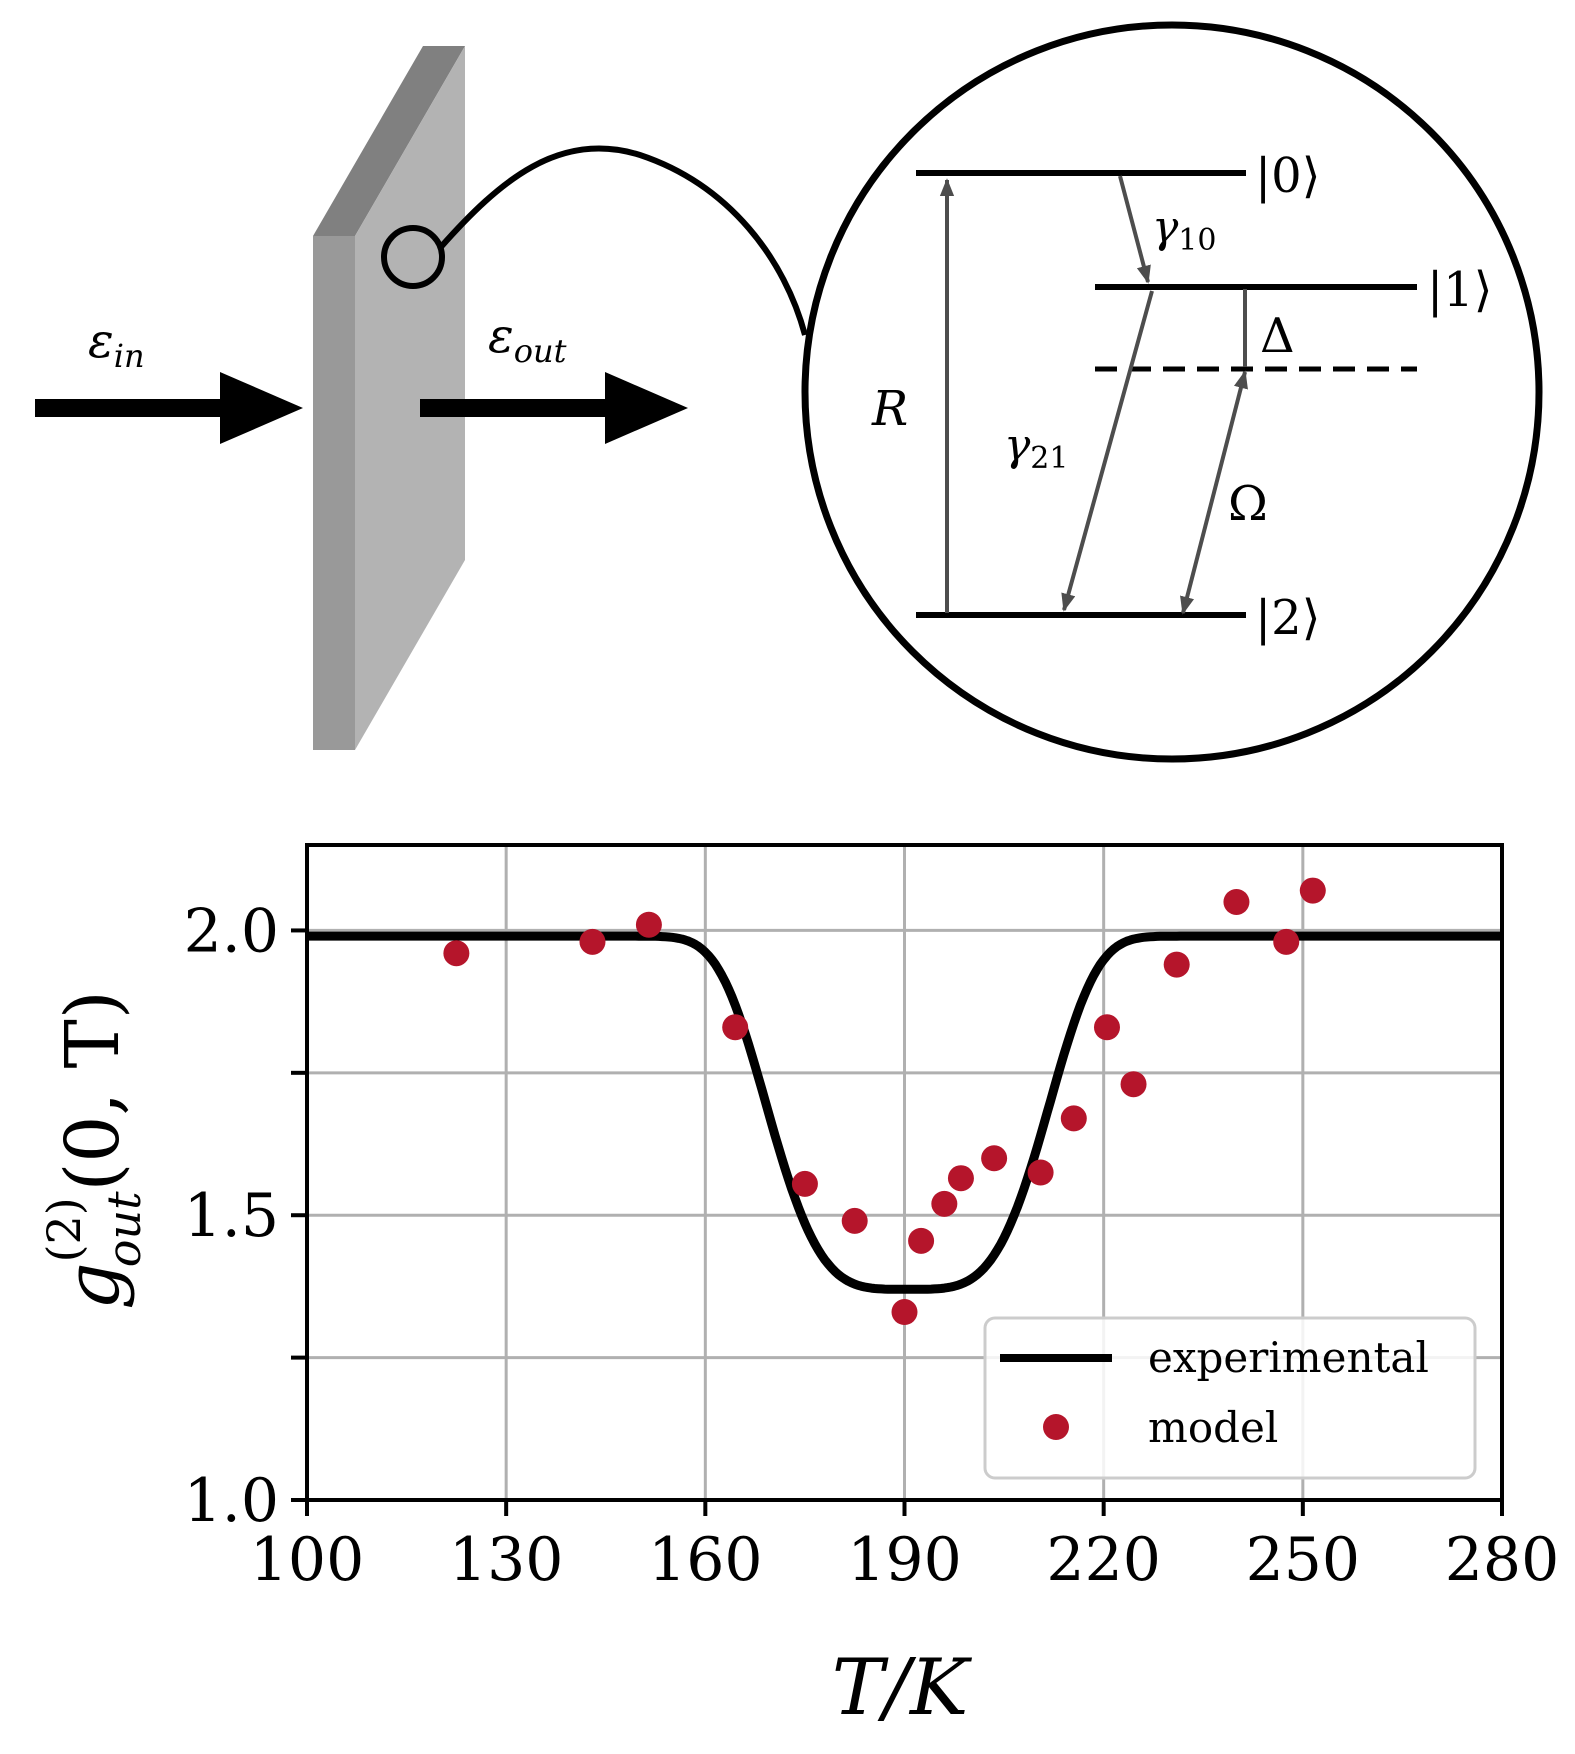 The width and height of the screenshot is (1575, 1754). Describe the element at coordinates (169, 408) in the screenshot. I see `input-beam-arrow` at that location.